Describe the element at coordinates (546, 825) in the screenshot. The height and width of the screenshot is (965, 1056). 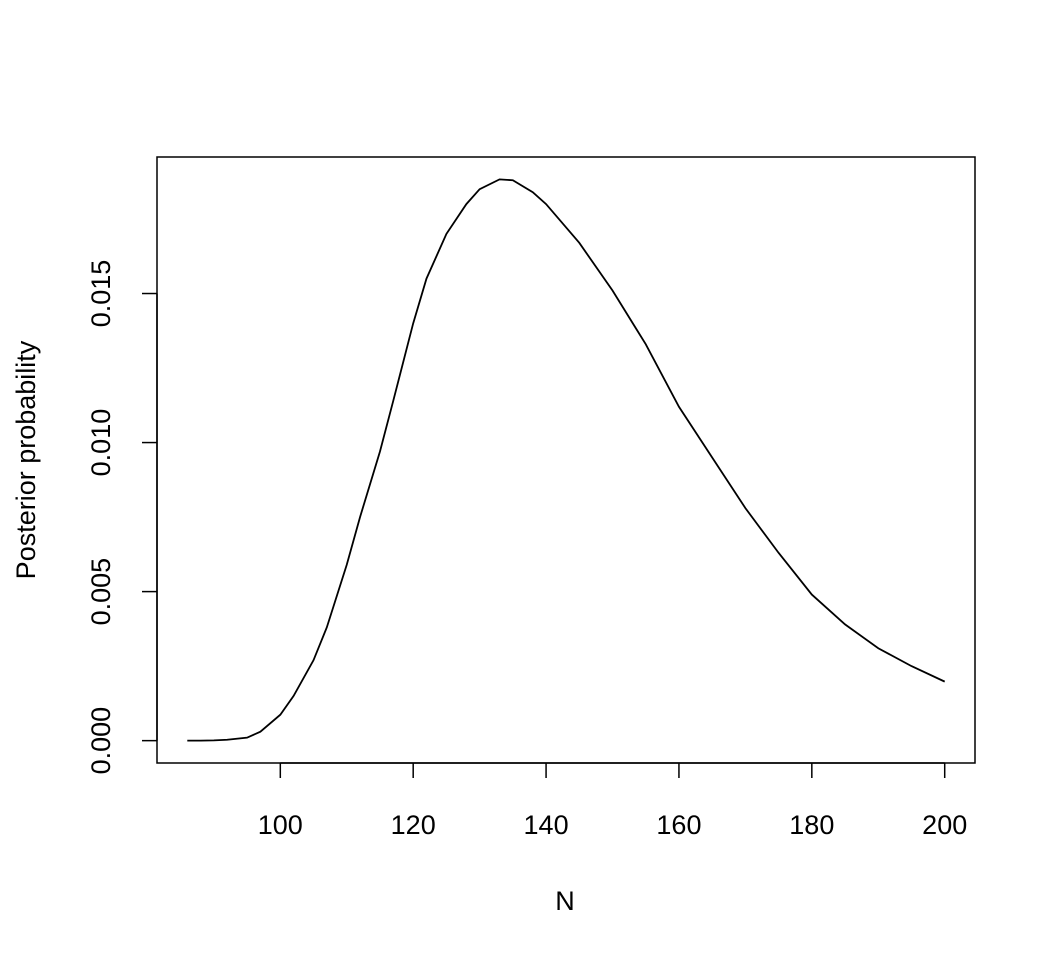
I see `x-tick-label: 140` at that location.